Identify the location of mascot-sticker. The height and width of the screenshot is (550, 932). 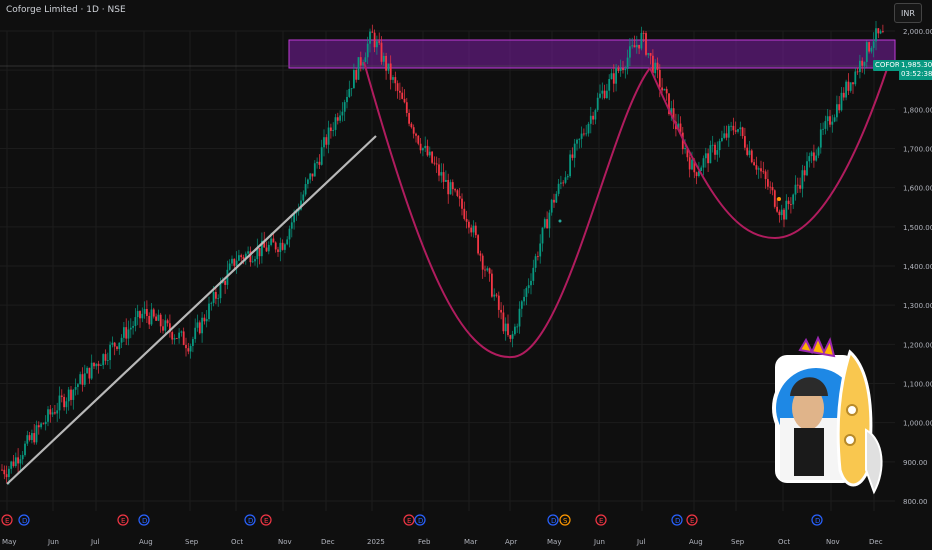
(827, 415).